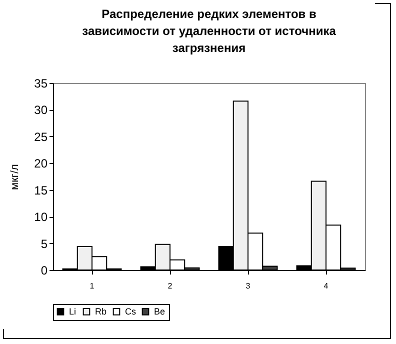 This screenshot has width=396, height=344. Describe the element at coordinates (41, 83) in the screenshot. I see `y-tick-label: 35` at that location.